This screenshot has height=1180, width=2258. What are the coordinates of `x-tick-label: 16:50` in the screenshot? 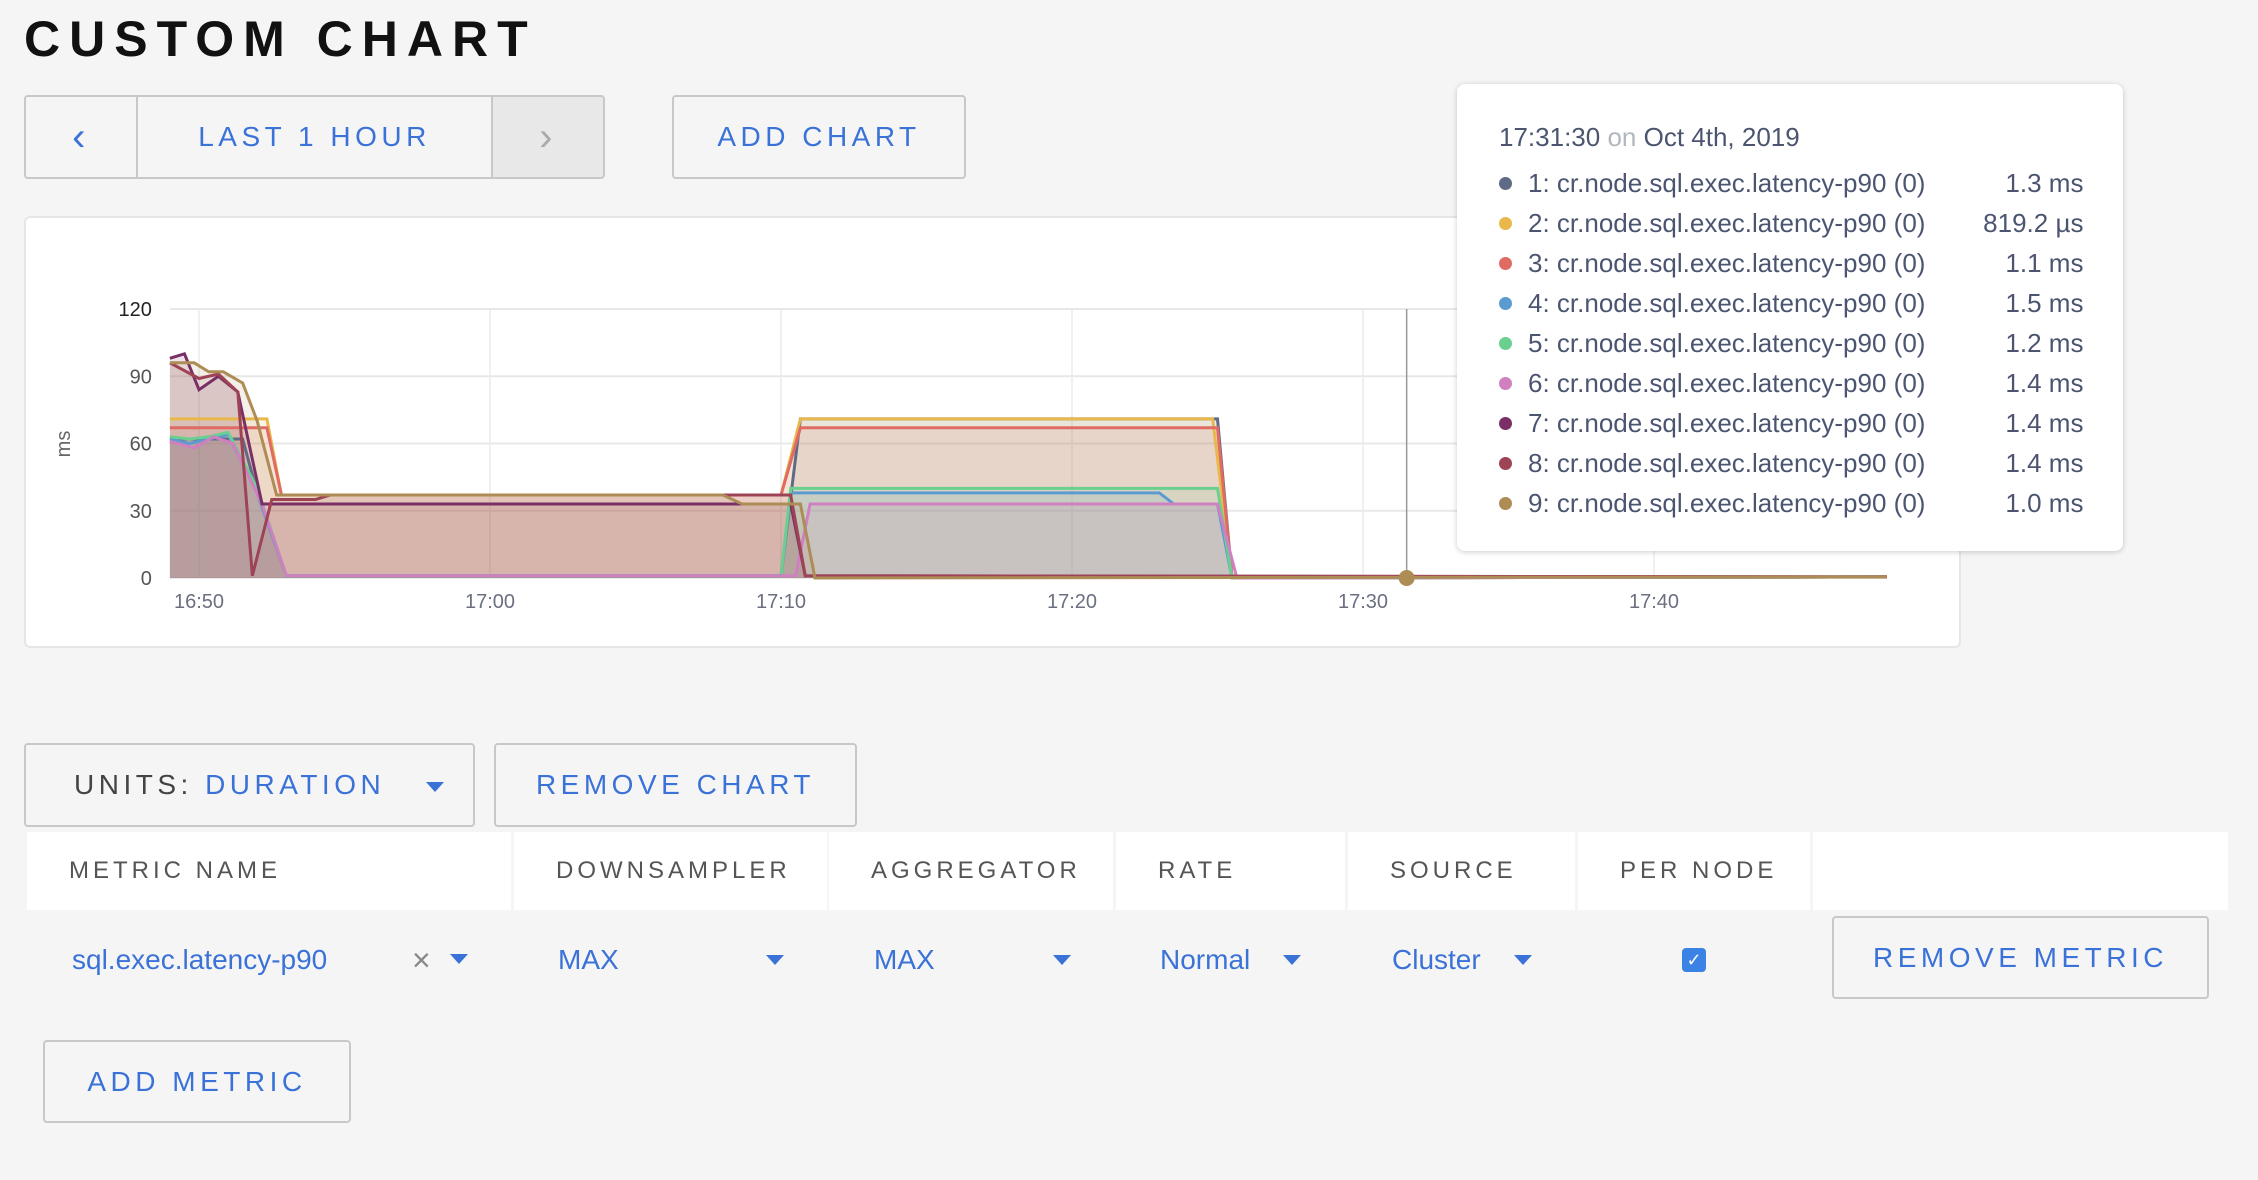 It's located at (199, 602).